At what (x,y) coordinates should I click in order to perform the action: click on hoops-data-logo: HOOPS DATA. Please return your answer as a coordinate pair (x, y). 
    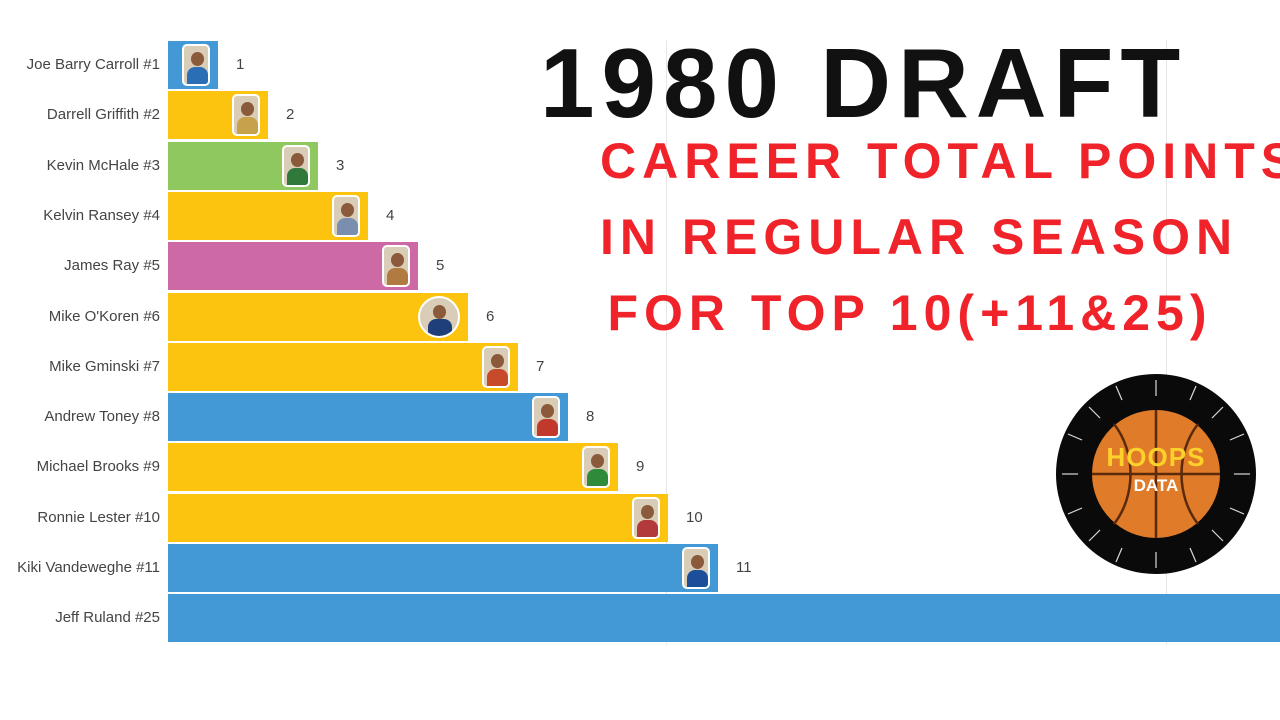
    Looking at the image, I should click on (1156, 474).